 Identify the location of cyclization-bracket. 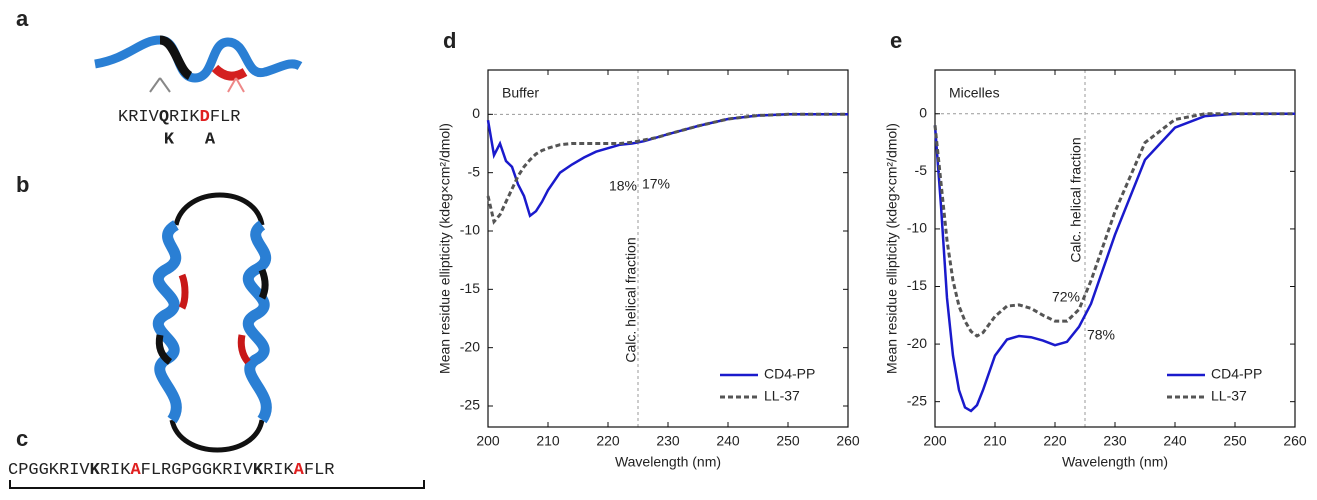
(217, 484).